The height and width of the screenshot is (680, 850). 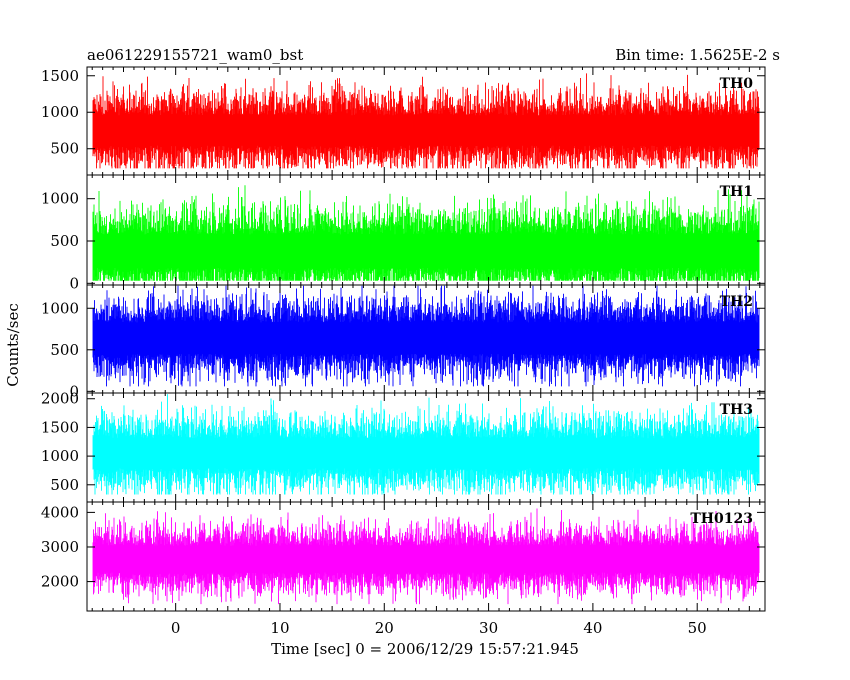 I want to click on x-tick-label: 30, so click(x=488, y=628).